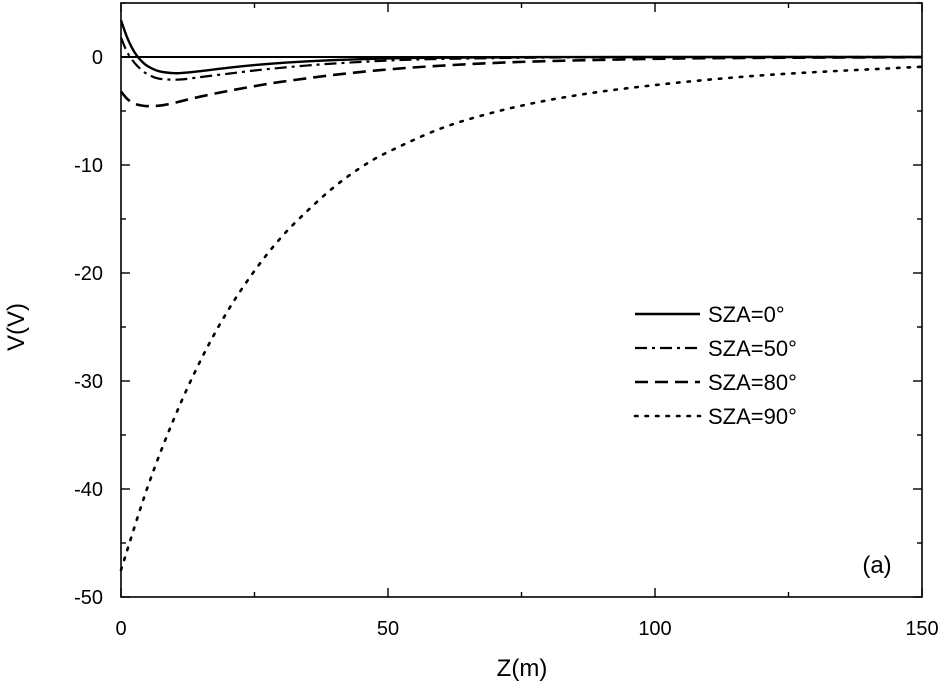  I want to click on legend-label: SZA=90°, so click(752, 416).